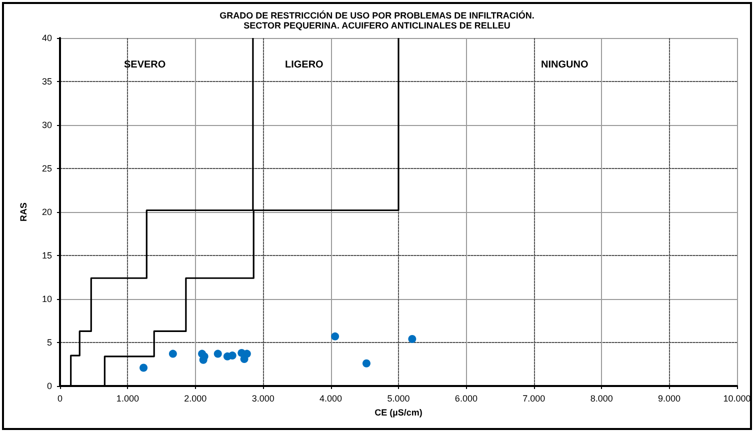 Image resolution: width=754 pixels, height=432 pixels. Describe the element at coordinates (195, 399) in the screenshot. I see `x-tick-label: 2.000` at that location.